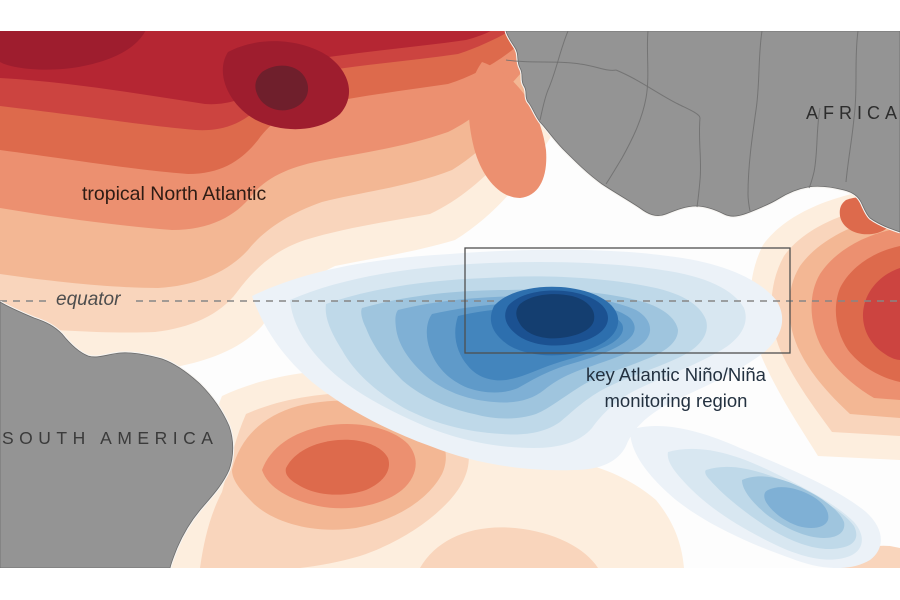 The image size is (900, 600). What do you see at coordinates (73, 50) in the screenshot?
I see `warm-contour-nw-7a` at bounding box center [73, 50].